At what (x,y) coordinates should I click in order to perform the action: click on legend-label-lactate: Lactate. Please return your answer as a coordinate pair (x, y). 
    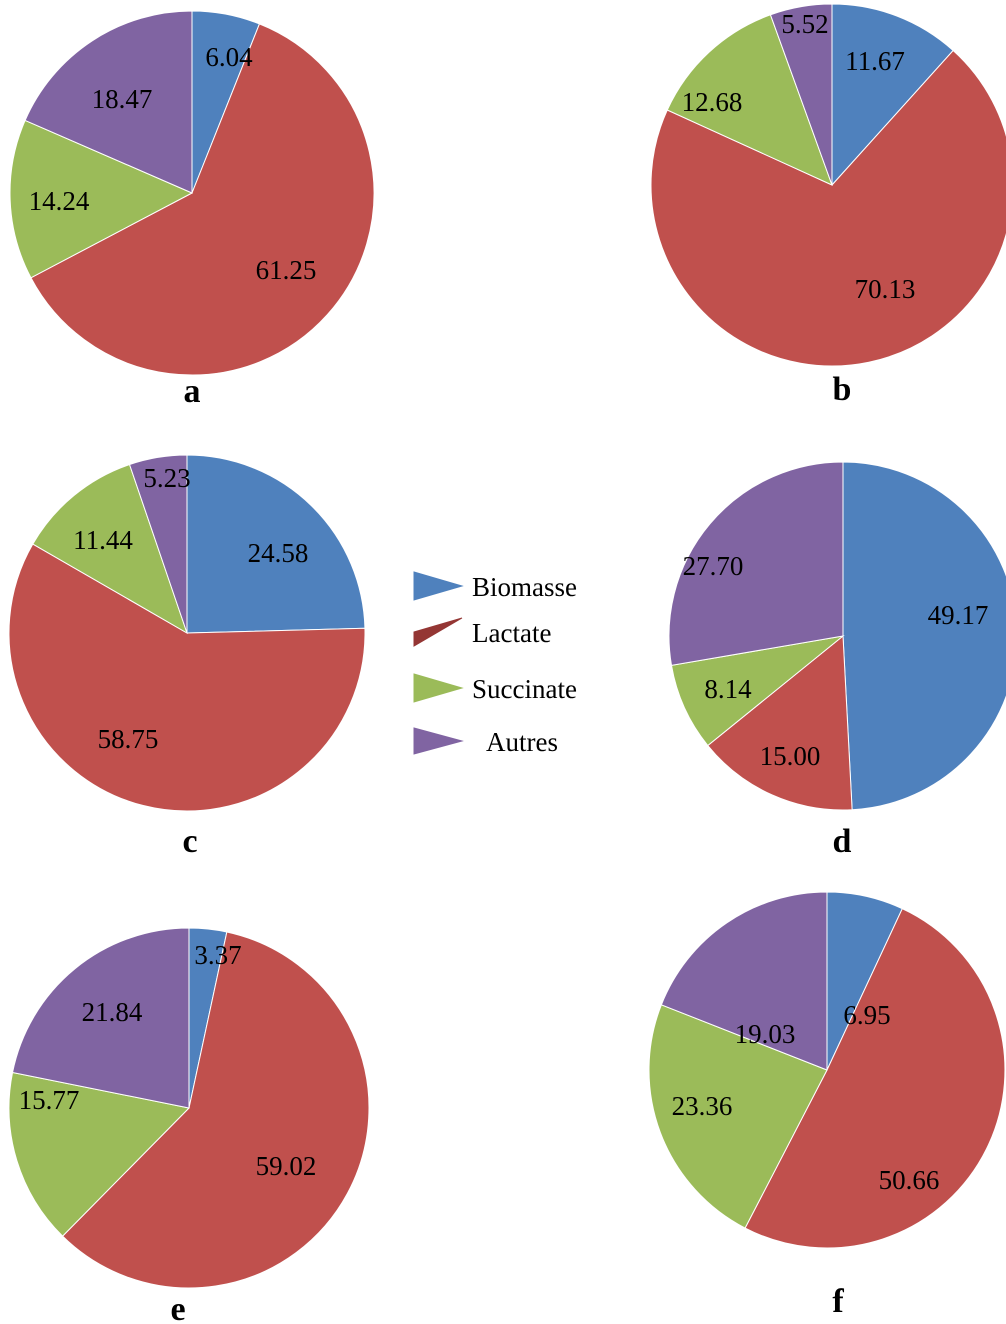
    Looking at the image, I should click on (511, 633).